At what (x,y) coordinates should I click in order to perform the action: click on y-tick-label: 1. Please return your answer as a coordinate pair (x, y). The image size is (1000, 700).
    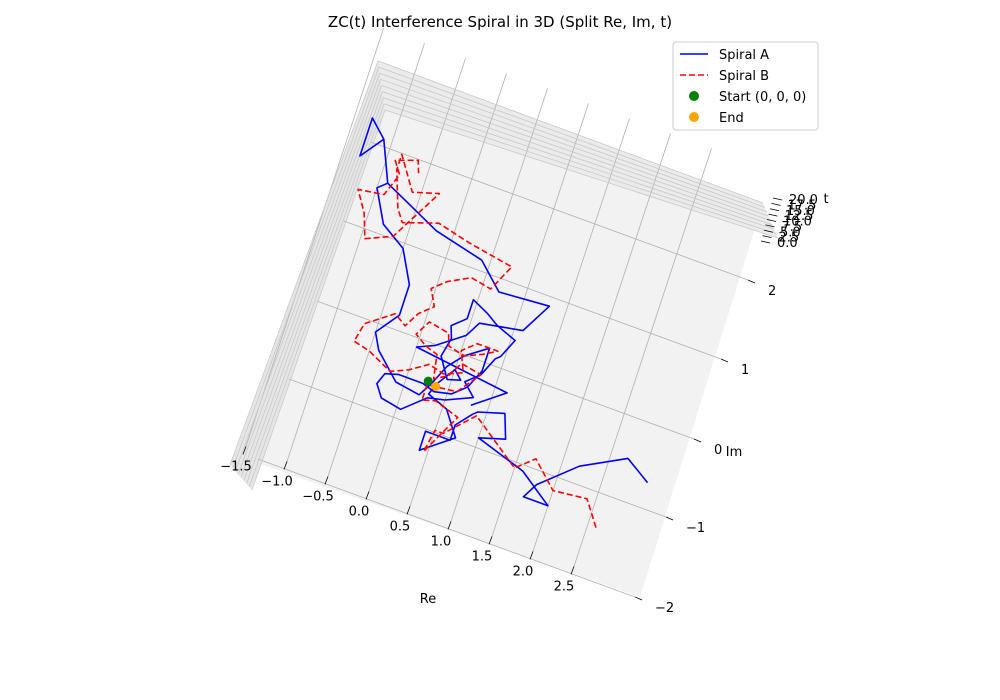
    Looking at the image, I should click on (745, 370).